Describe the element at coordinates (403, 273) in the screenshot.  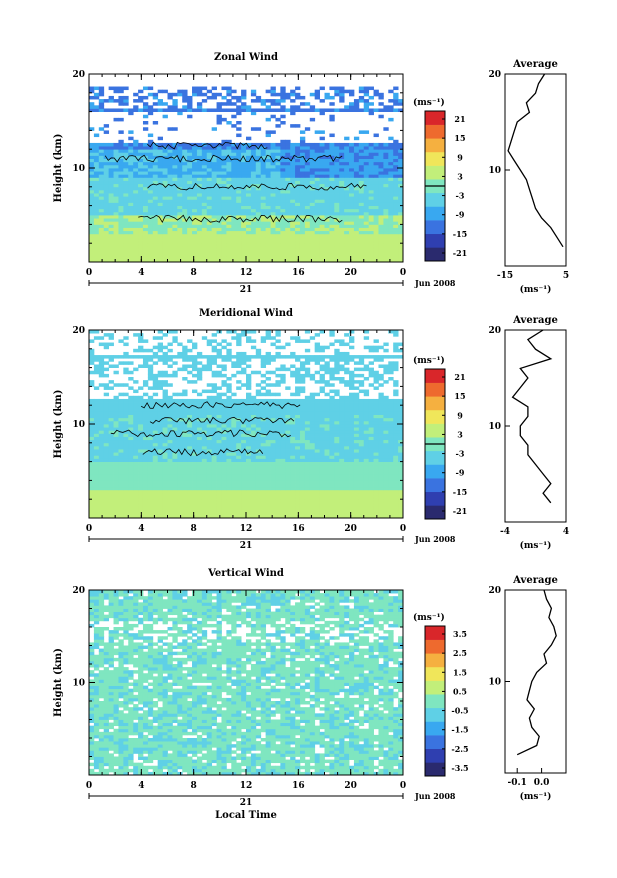
I see `x-tick-label: 0` at that location.